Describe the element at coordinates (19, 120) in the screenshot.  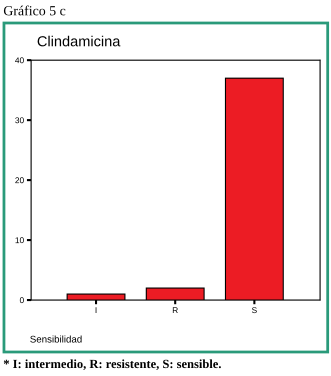
I see `y-tick-label: 30` at that location.